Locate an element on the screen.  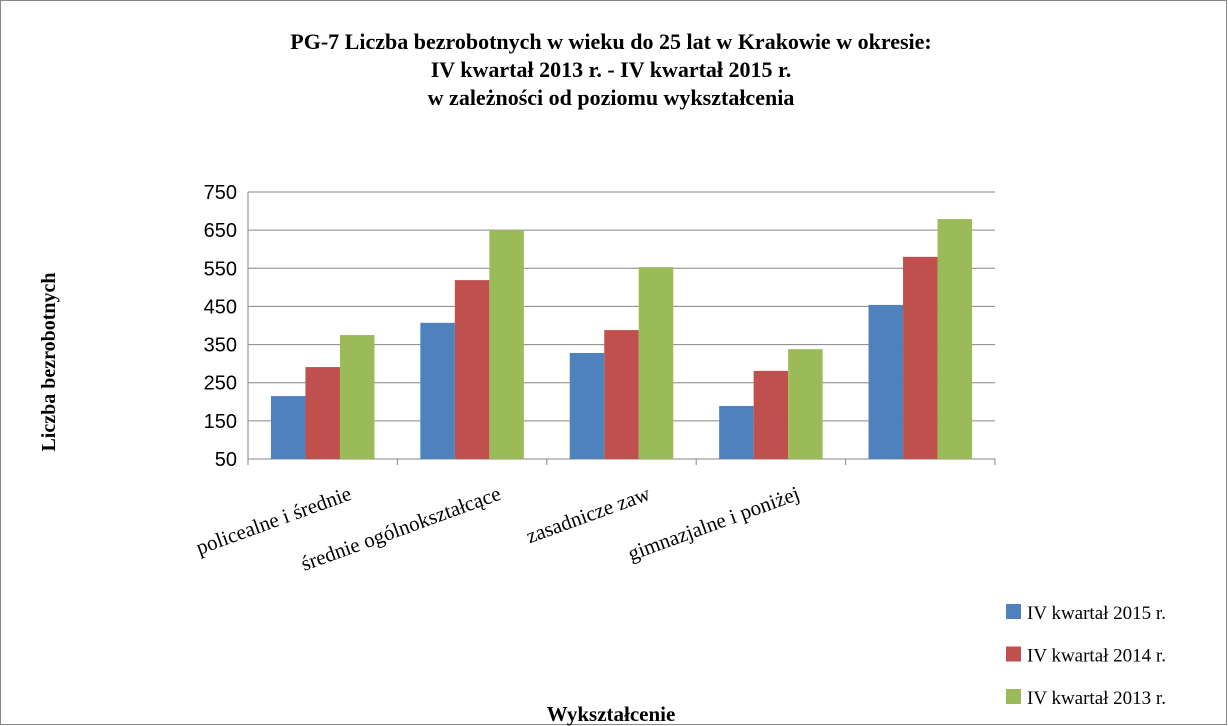
x-axis-label: Wykształcenie is located at coordinates (611, 714).